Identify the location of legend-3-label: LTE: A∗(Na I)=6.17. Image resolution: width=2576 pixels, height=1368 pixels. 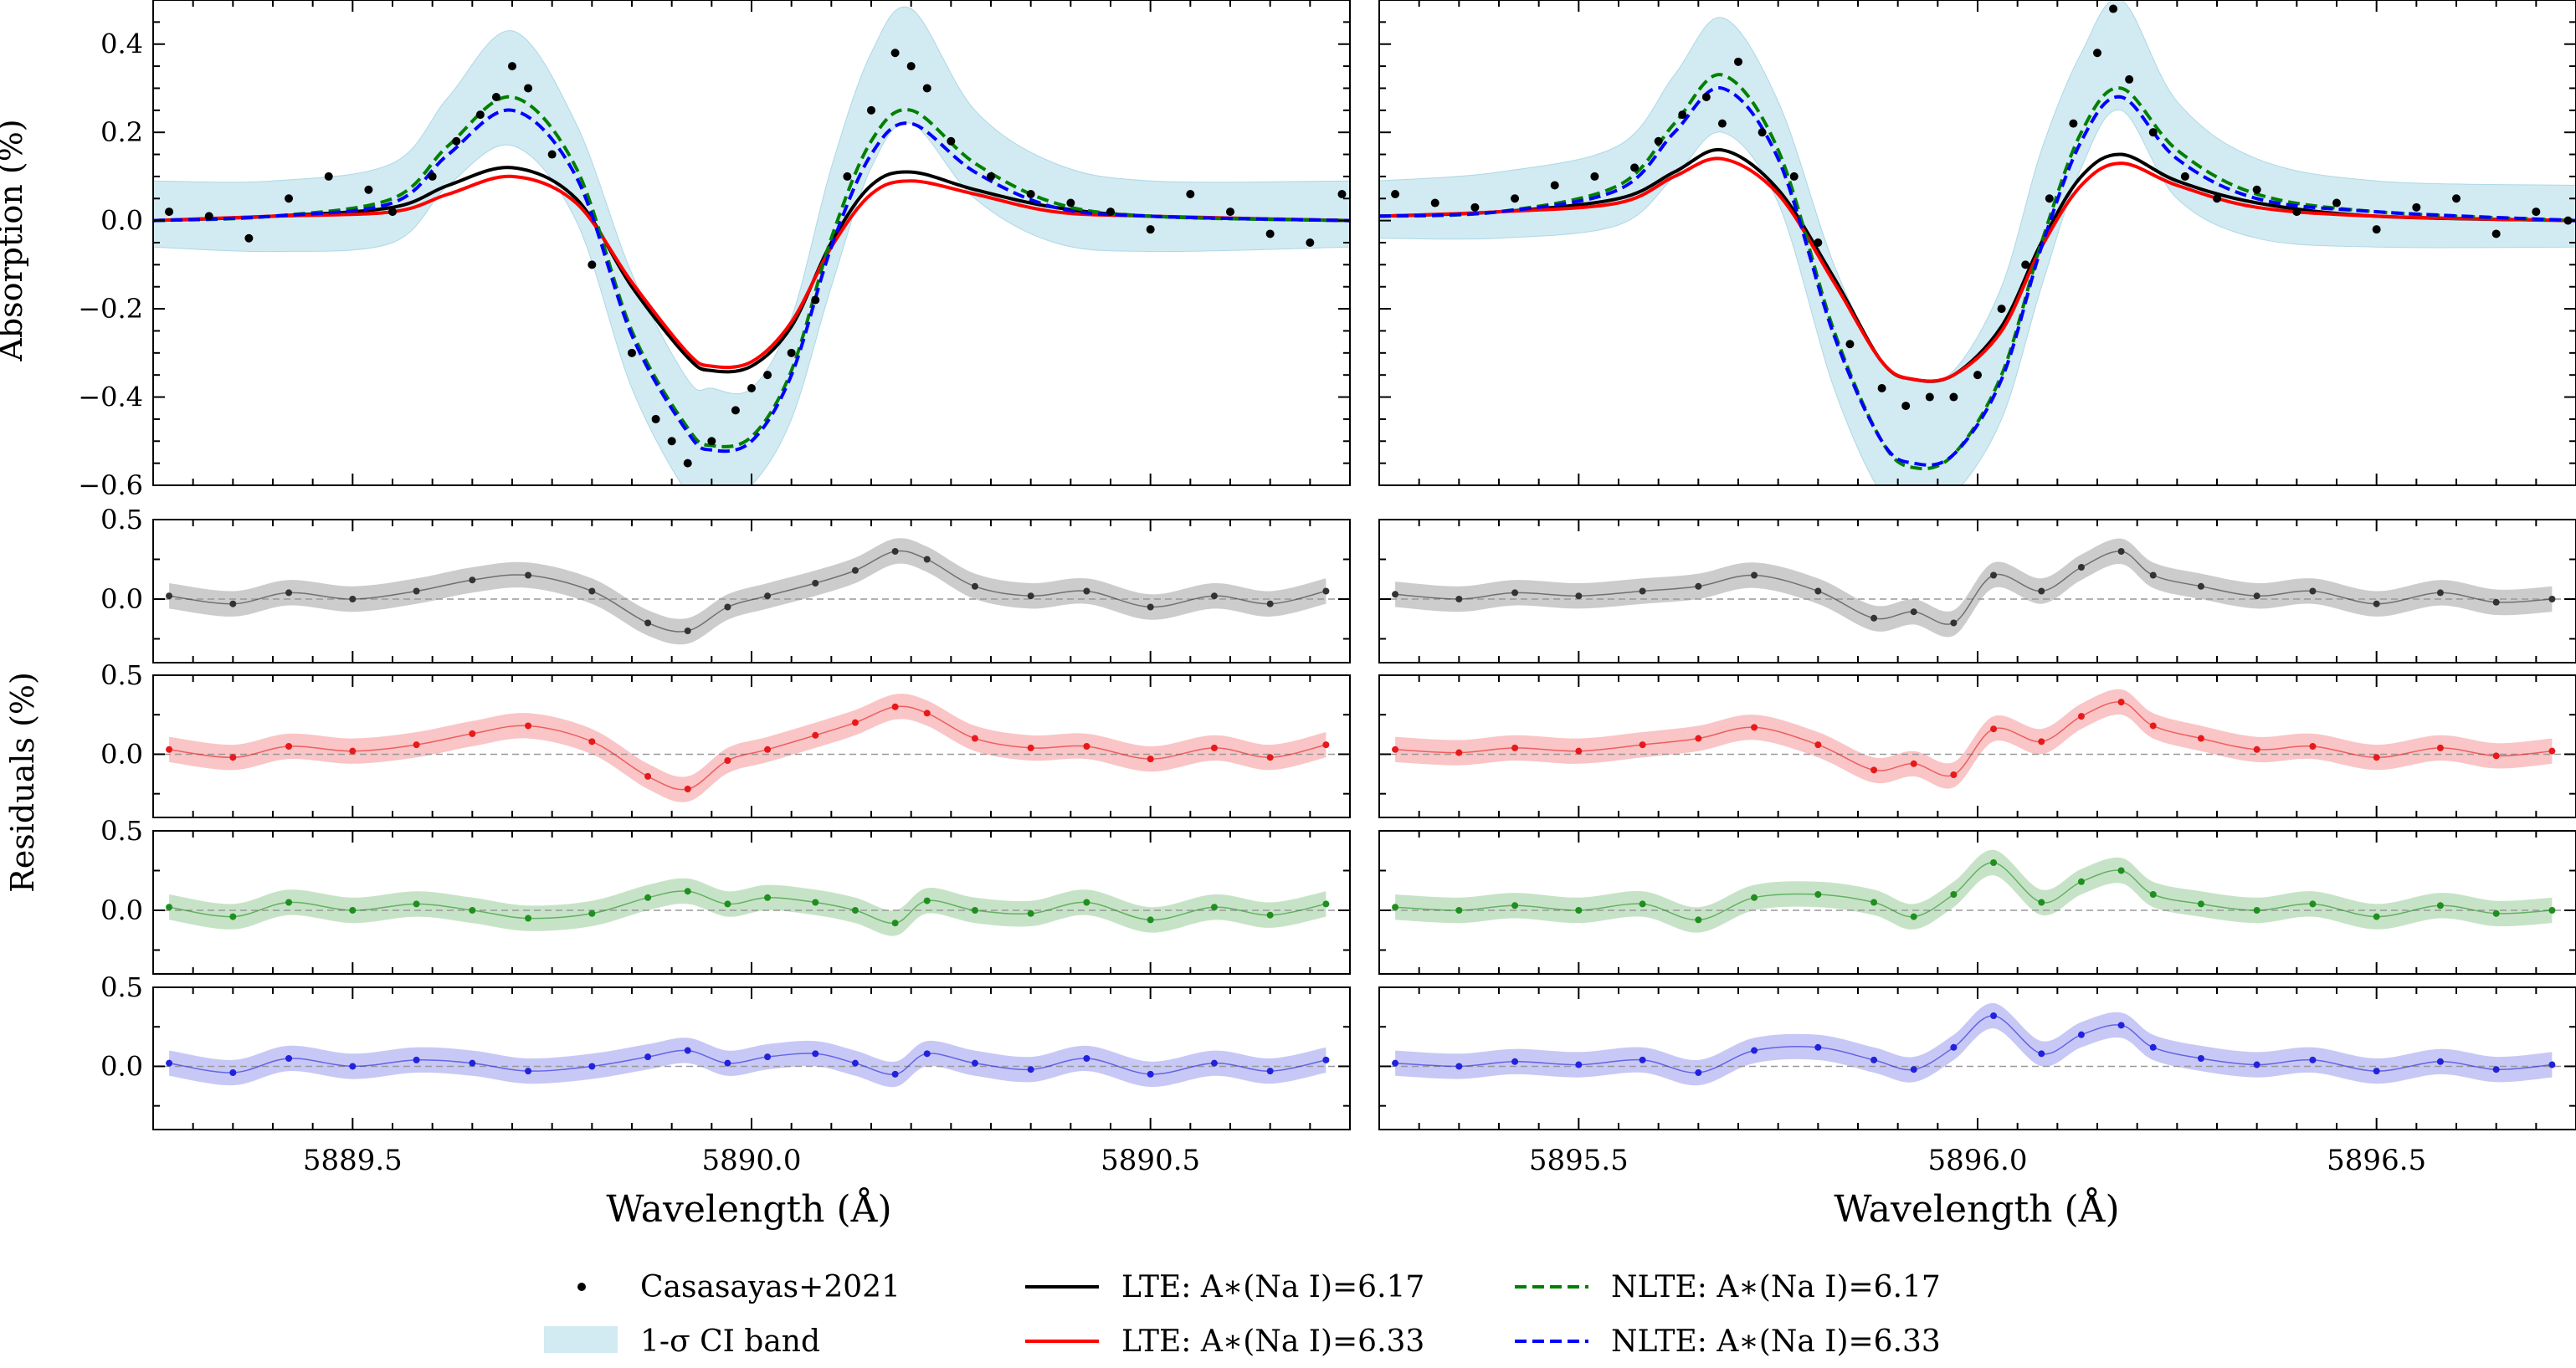
(1272, 1287).